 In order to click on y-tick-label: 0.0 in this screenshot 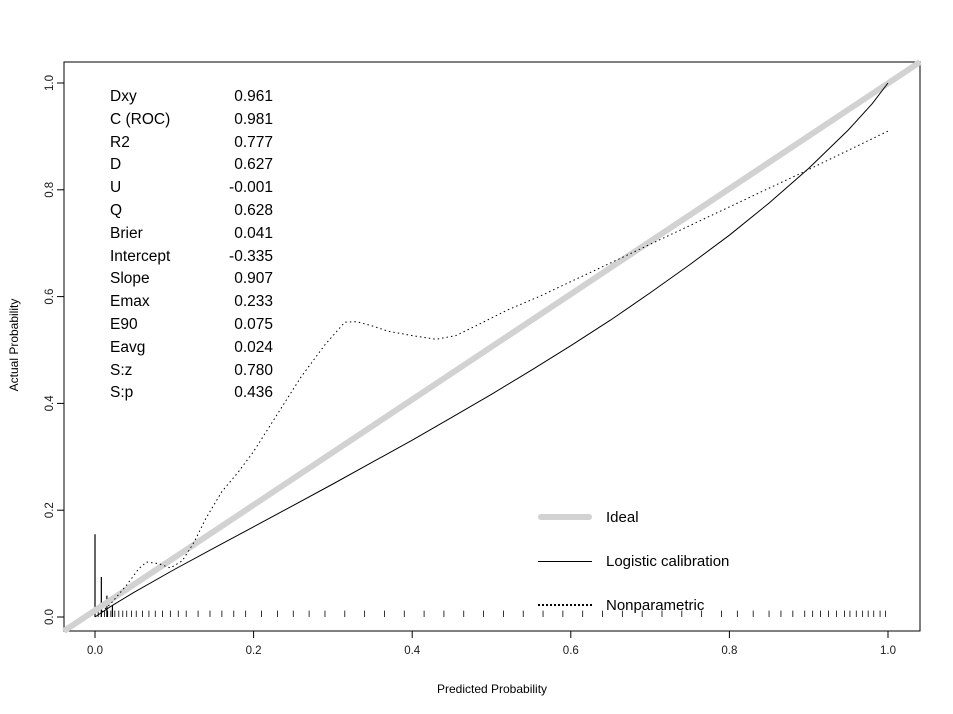, I will do `click(50, 617)`.